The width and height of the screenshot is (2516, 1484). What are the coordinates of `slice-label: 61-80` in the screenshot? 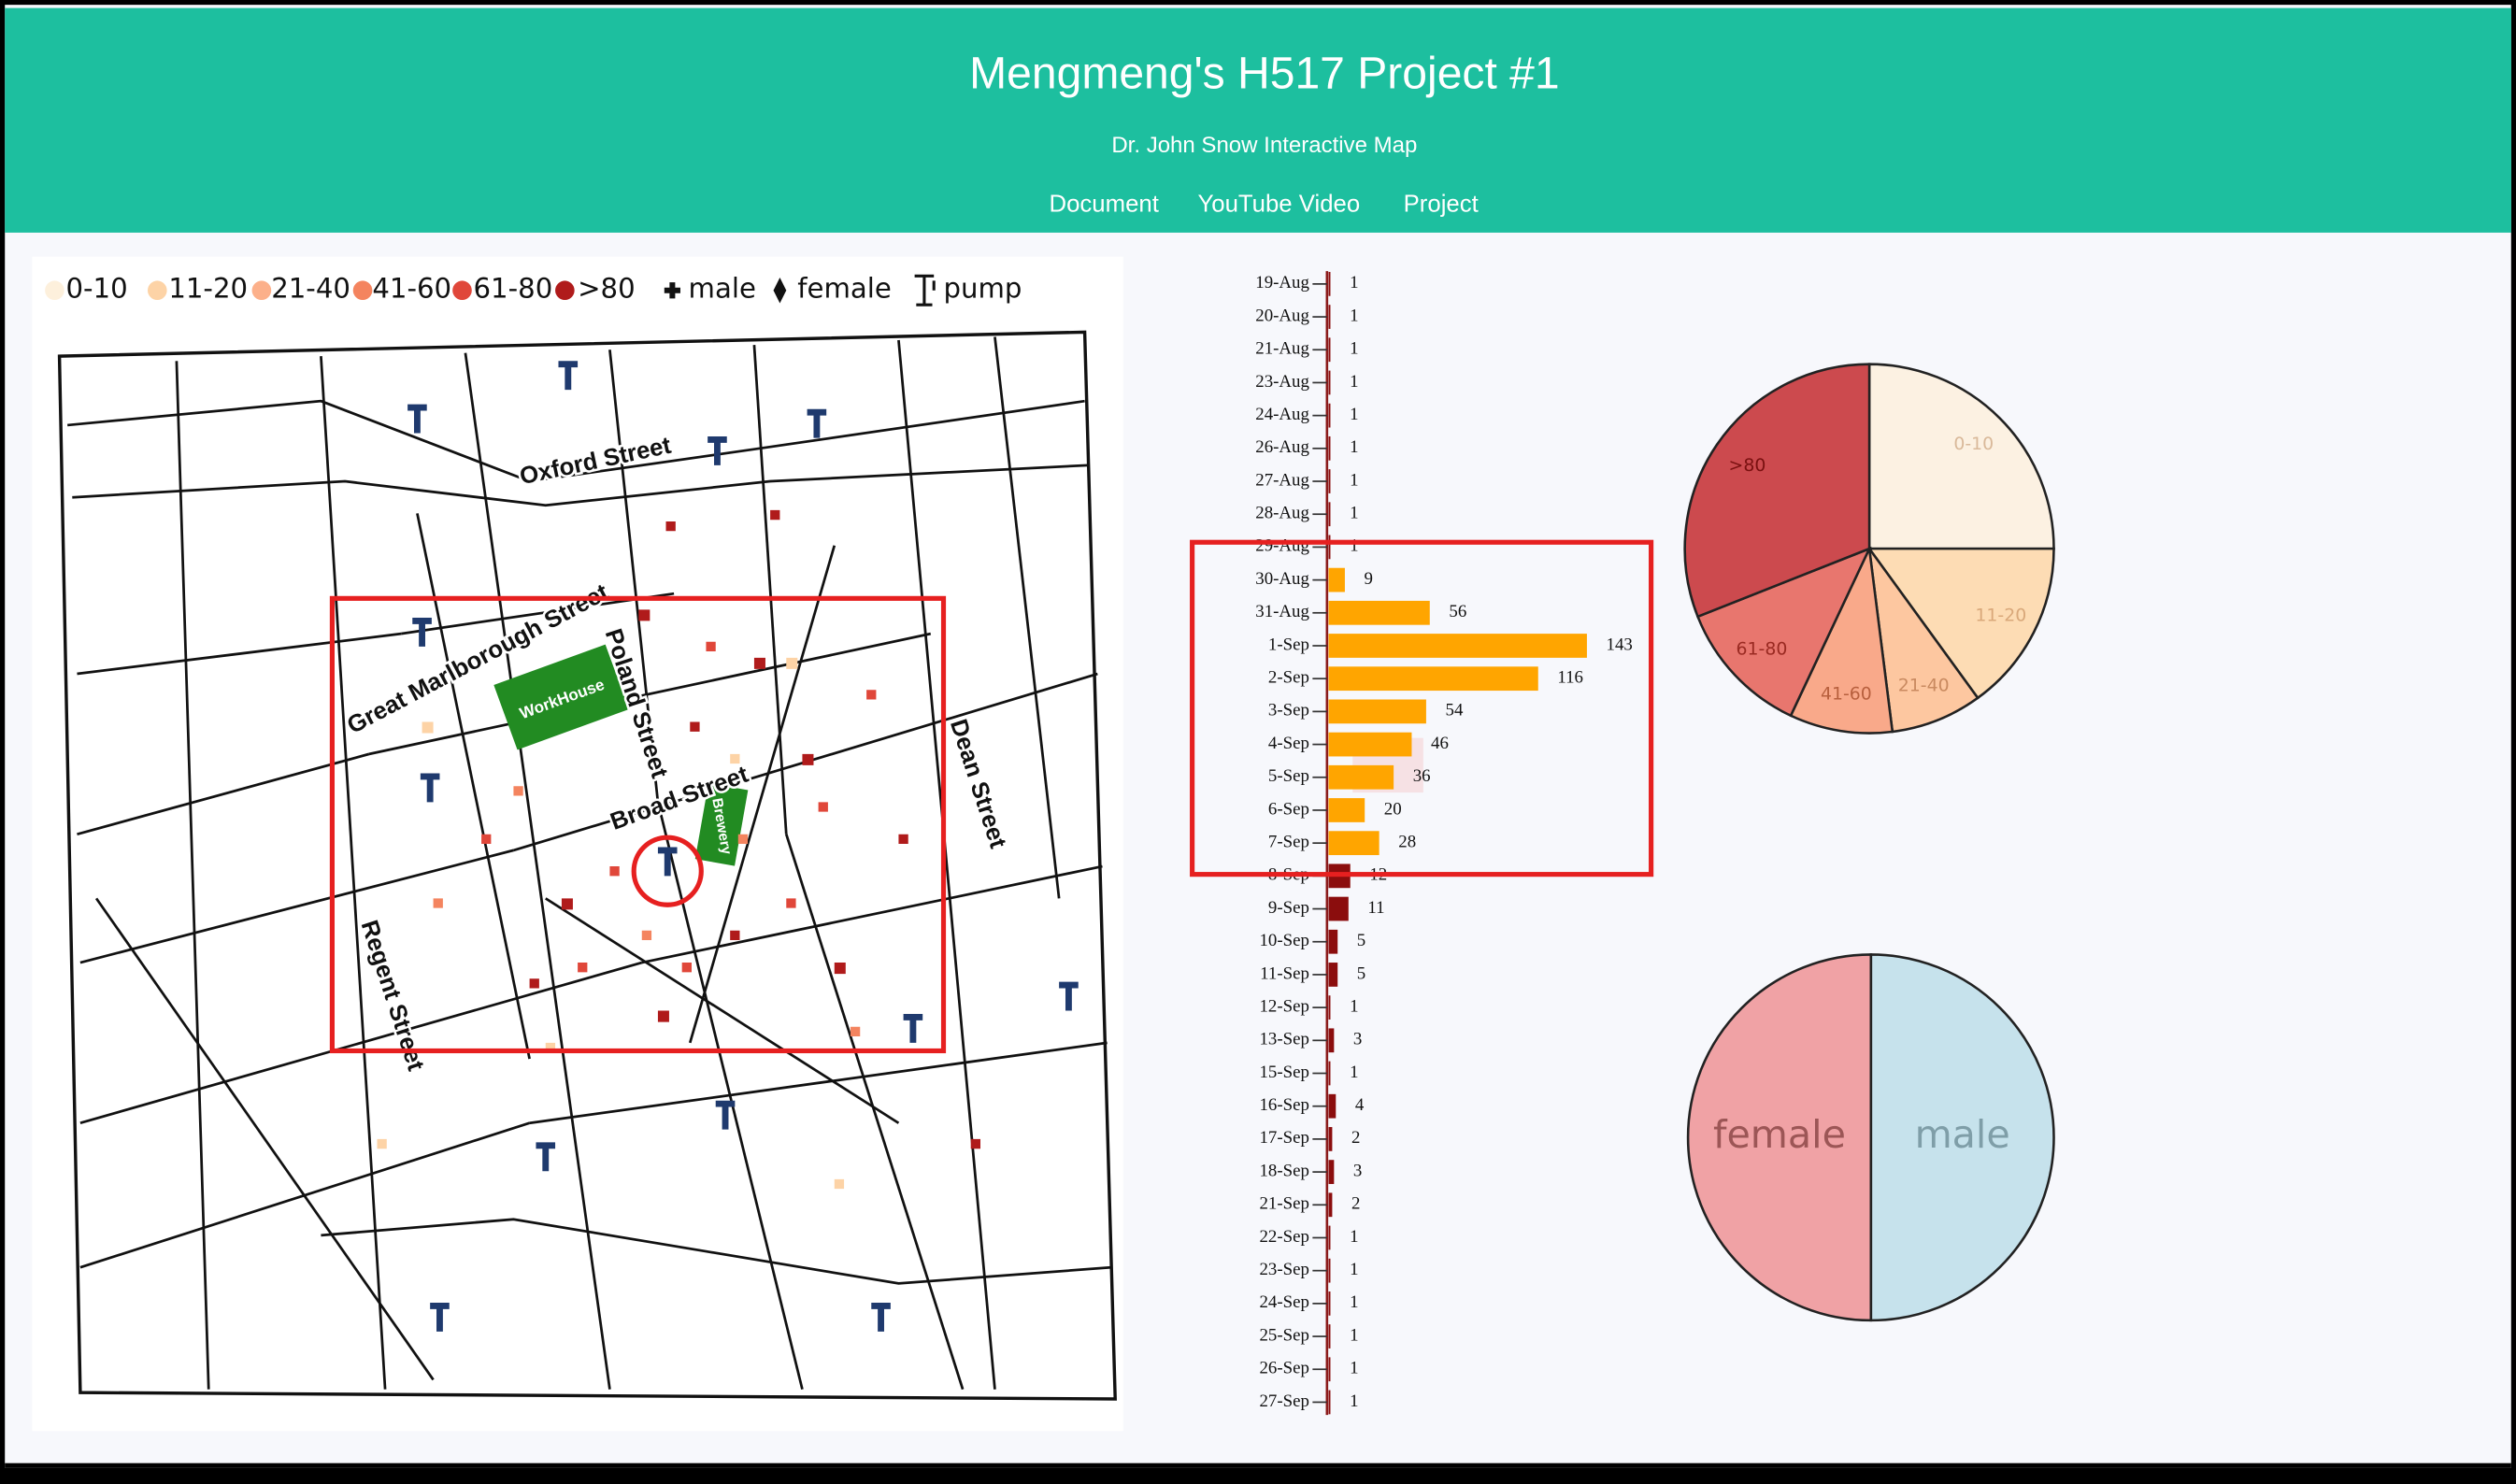 It's located at (1762, 649).